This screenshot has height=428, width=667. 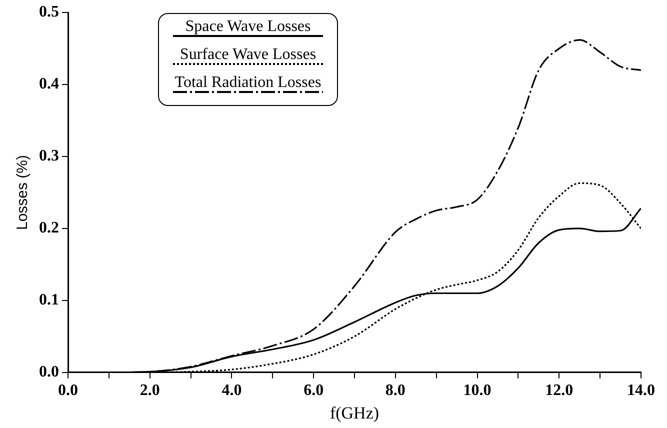 I want to click on x-tick-label: 10.0, so click(x=477, y=391).